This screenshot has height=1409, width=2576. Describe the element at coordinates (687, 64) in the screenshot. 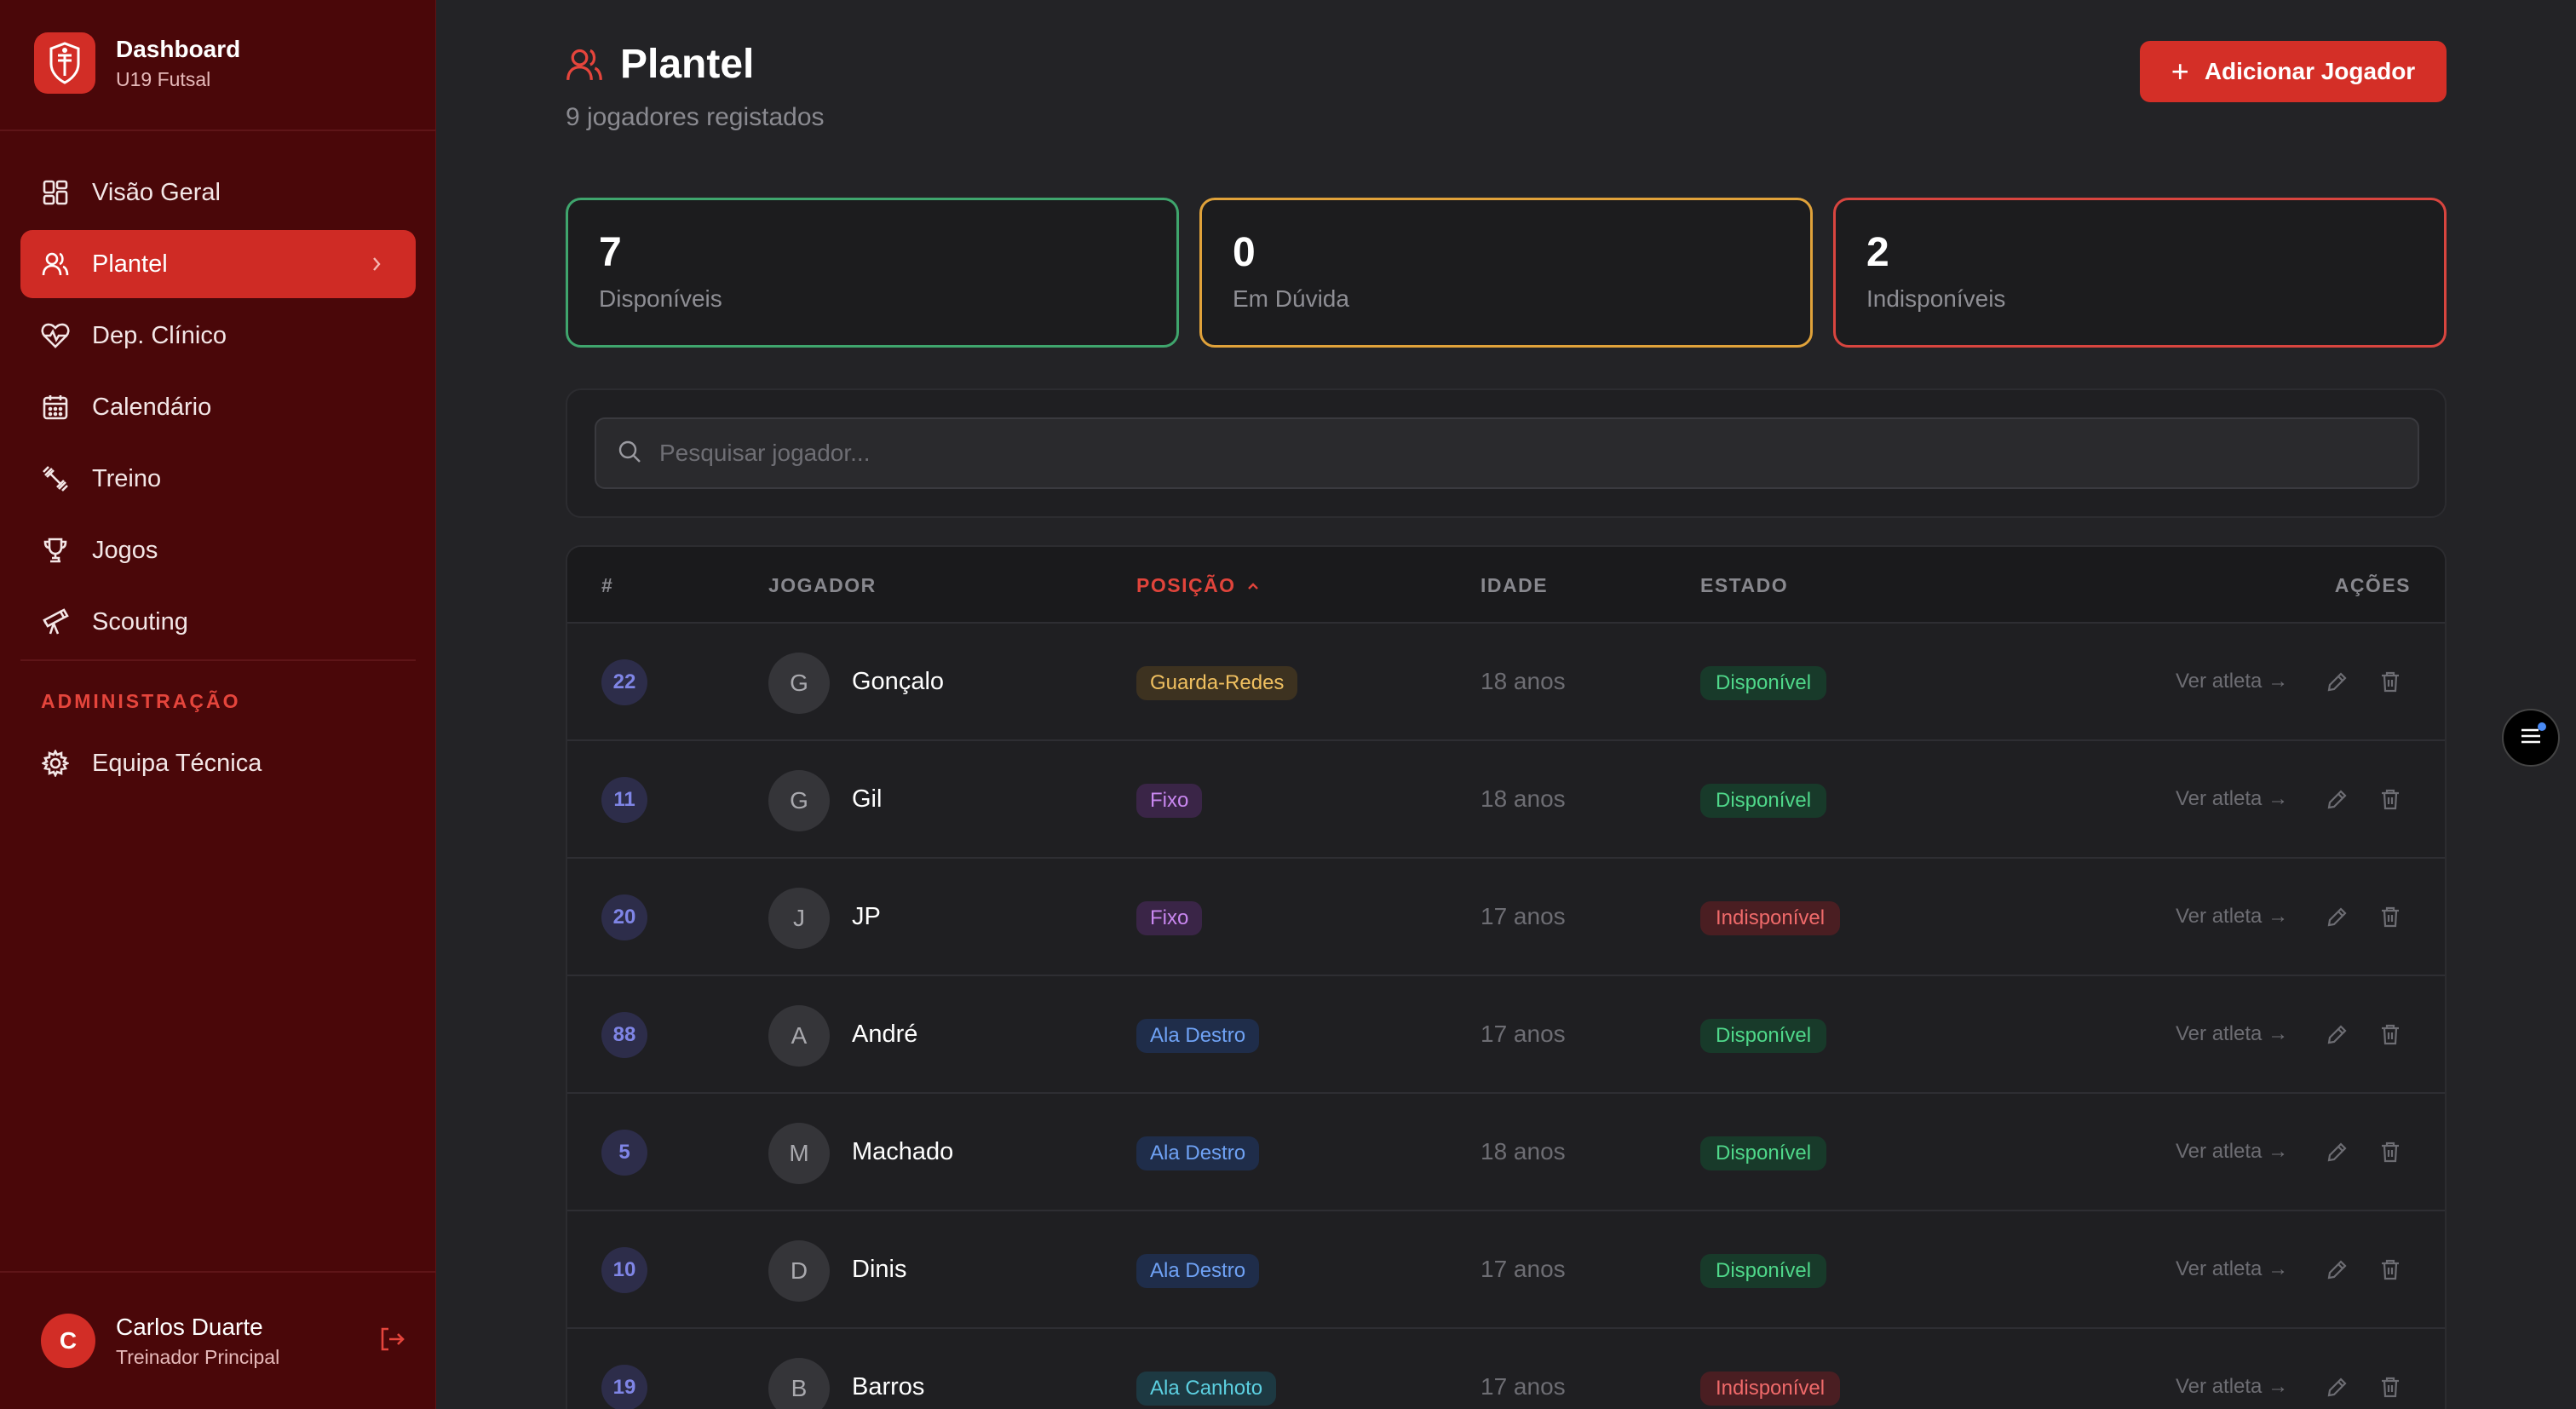

I see `page-title: Plantel` at that location.